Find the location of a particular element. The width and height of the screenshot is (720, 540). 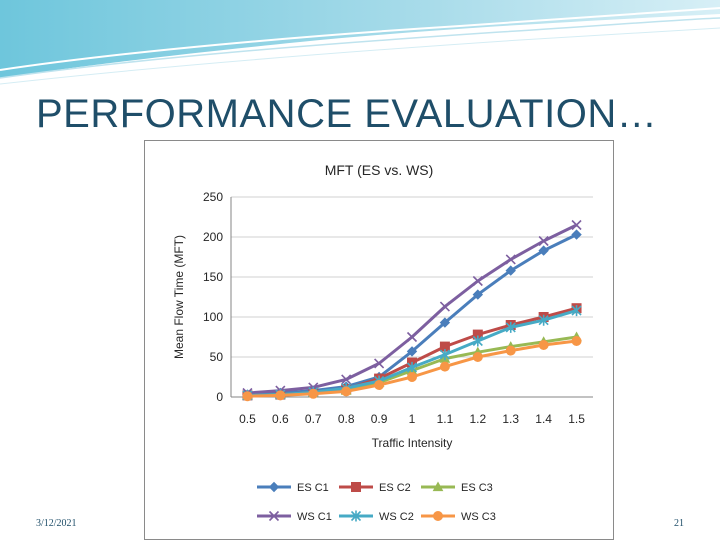

x-tick-label: 1.1 is located at coordinates (445, 419).